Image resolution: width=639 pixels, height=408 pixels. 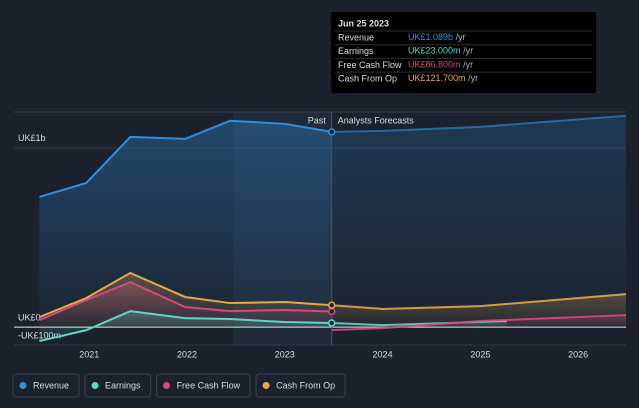 I want to click on legend-item: Free Cash Flow, so click(x=203, y=385).